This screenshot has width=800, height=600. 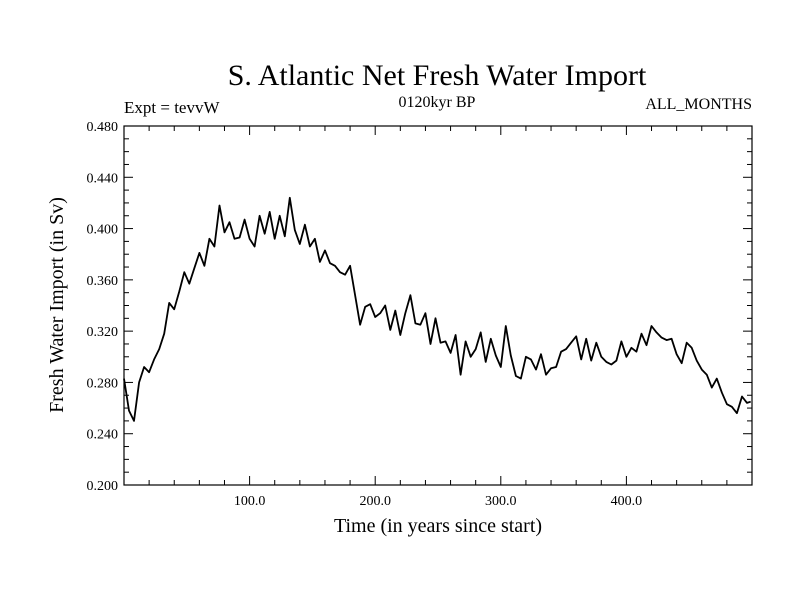 I want to click on y-tick-label: 0.200, so click(x=103, y=486).